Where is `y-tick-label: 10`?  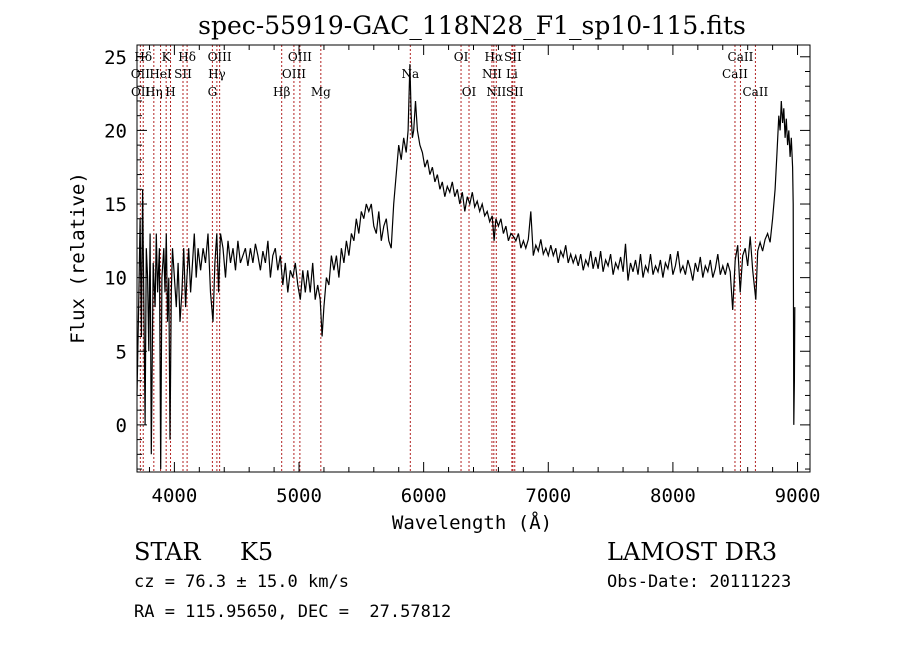 y-tick-label: 10 is located at coordinates (115, 279).